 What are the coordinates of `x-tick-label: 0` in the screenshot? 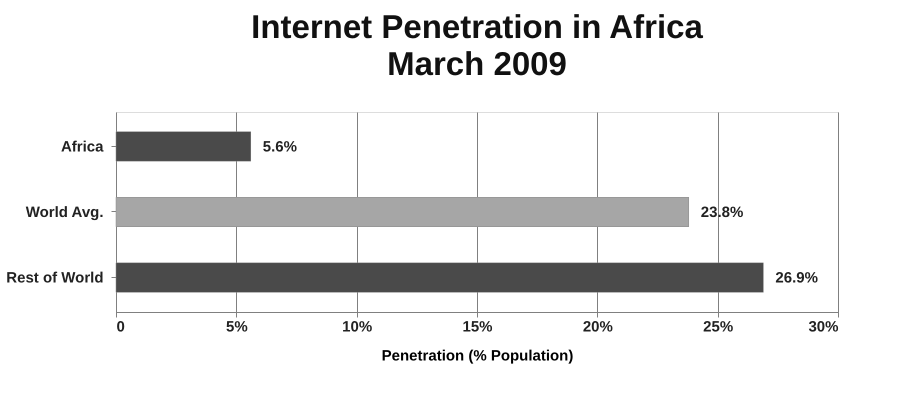 It's located at (120, 327).